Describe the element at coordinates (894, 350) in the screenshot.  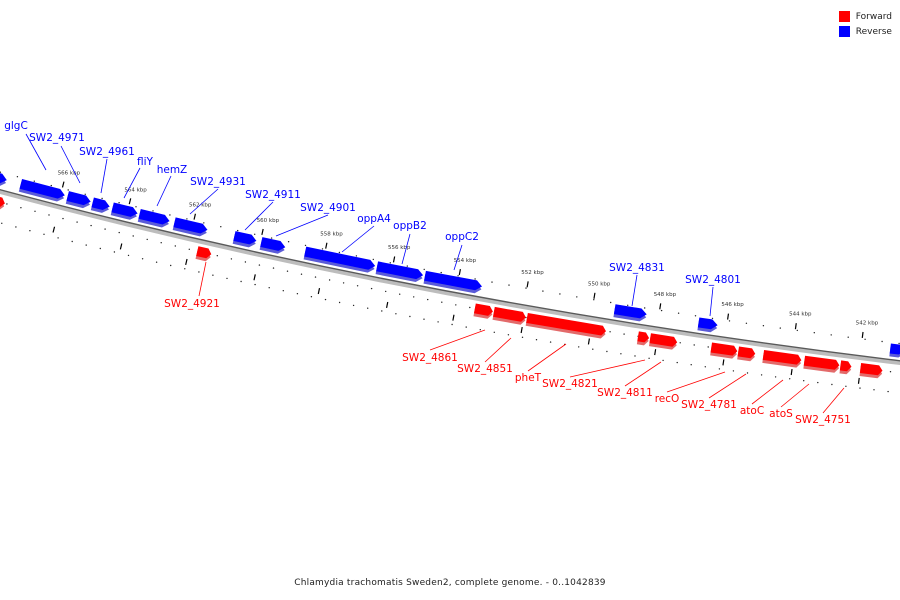
I see `gene-edge` at that location.